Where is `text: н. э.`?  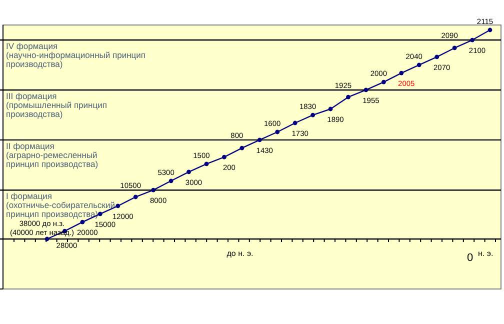 text: н. э. is located at coordinates (486, 253).